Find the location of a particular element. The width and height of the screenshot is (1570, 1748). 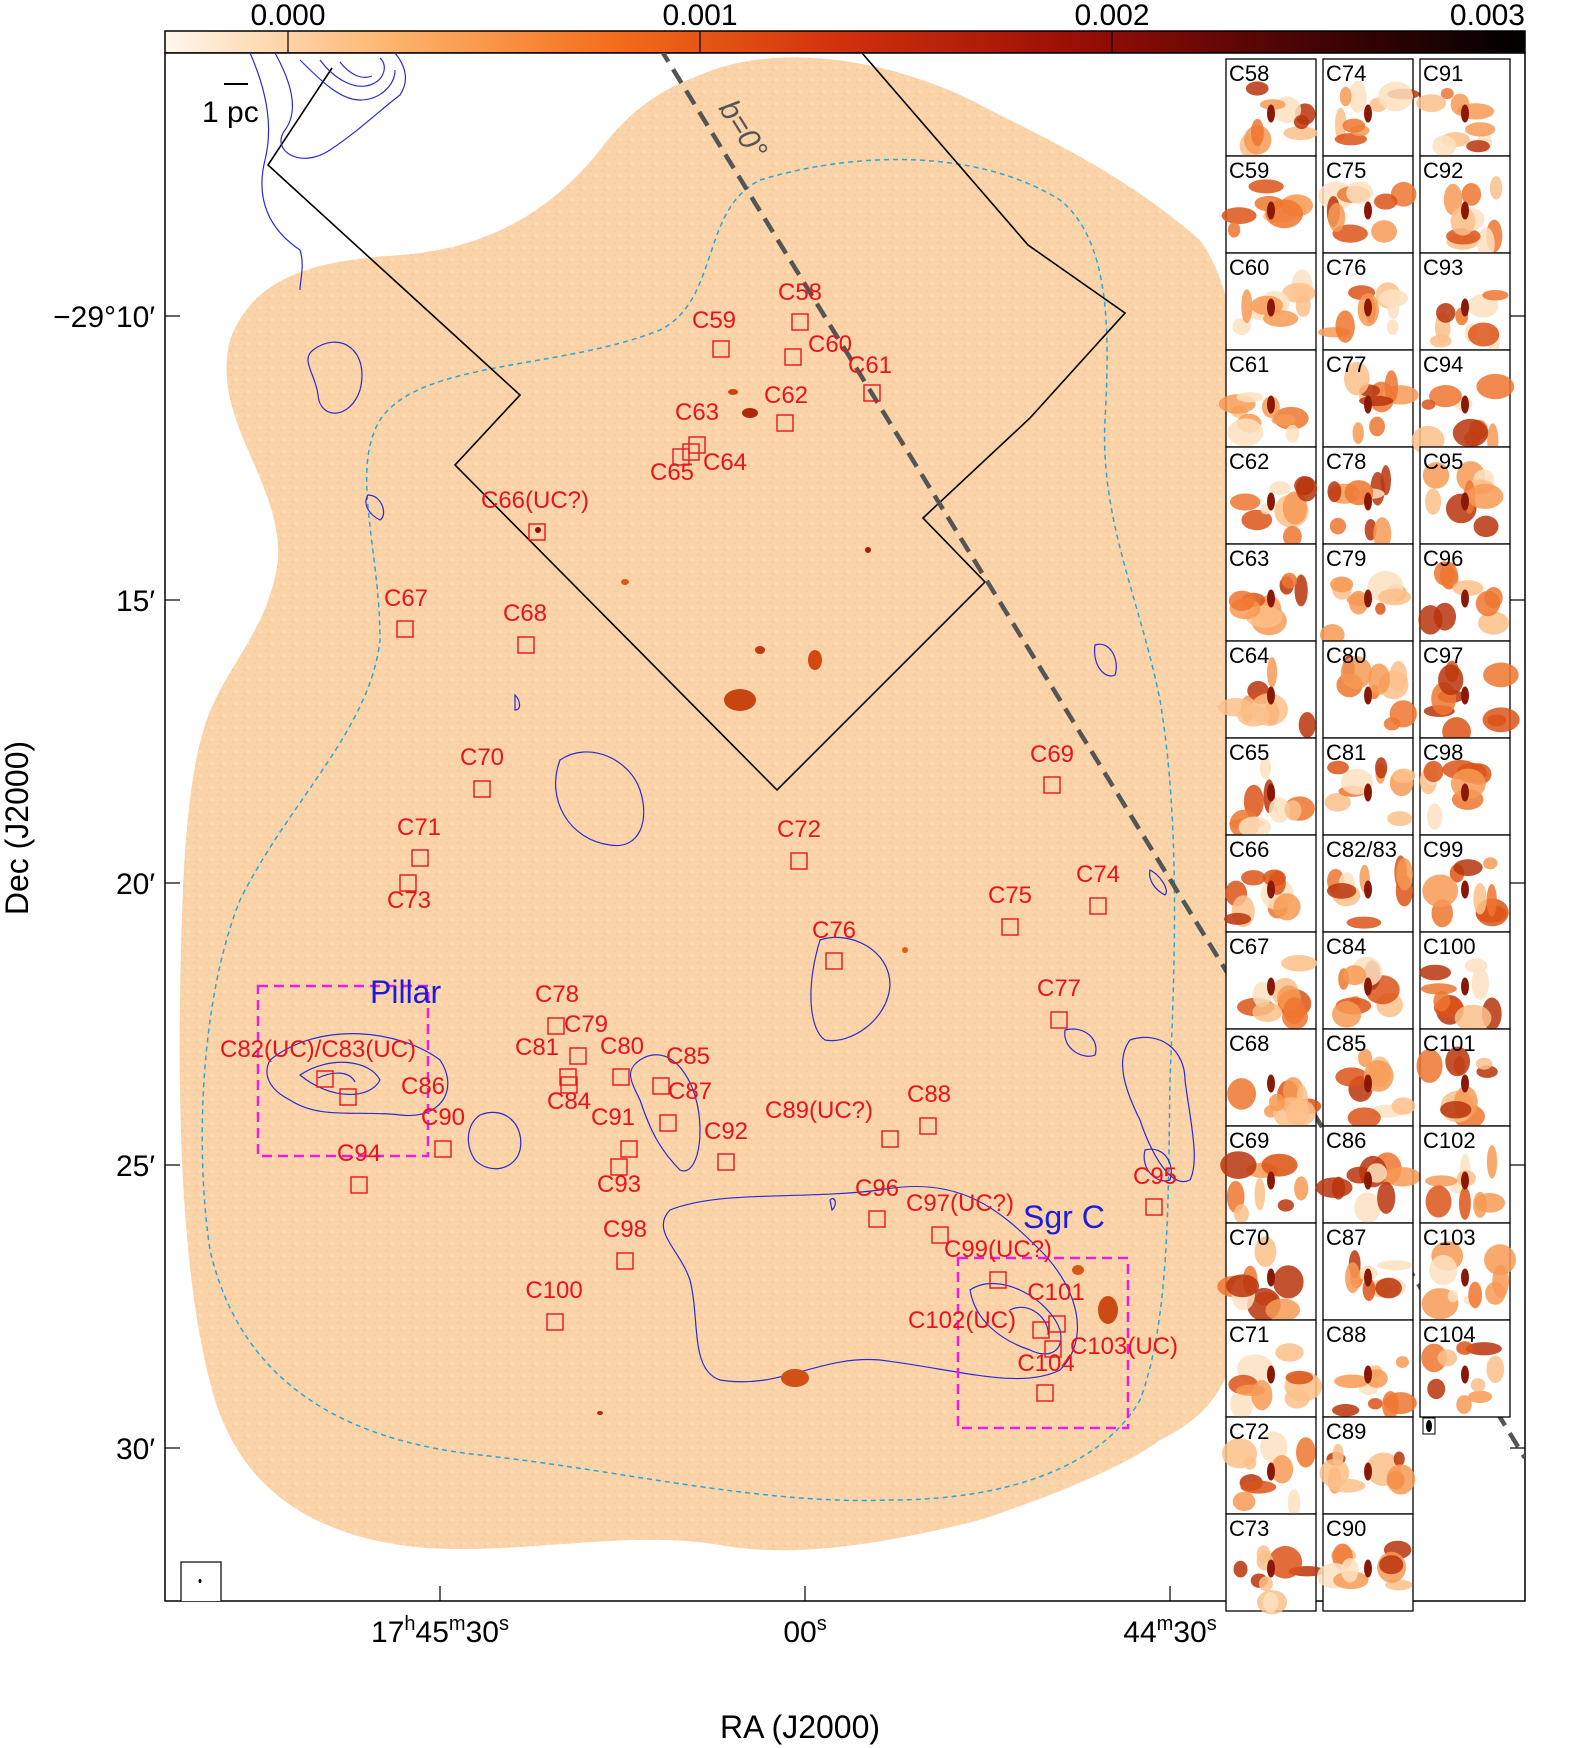

source-label-c60: C60 is located at coordinates (830, 344).